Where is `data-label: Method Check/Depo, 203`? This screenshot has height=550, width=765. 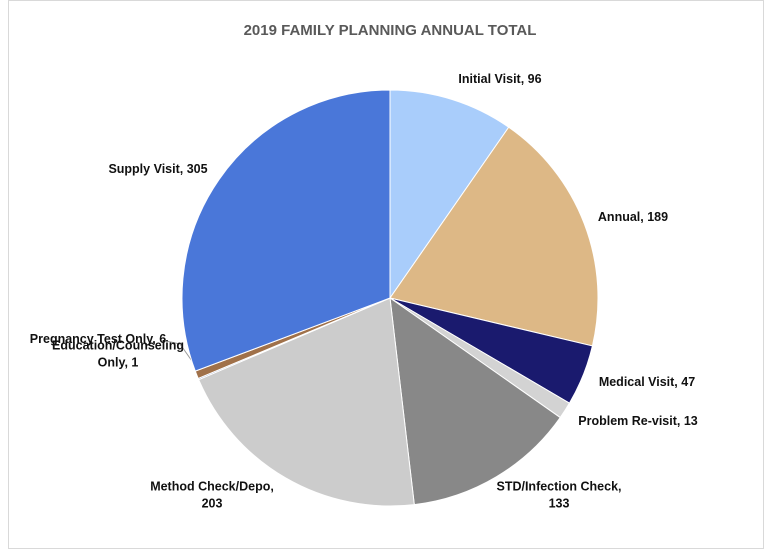 data-label: Method Check/Depo, 203 is located at coordinates (212, 495).